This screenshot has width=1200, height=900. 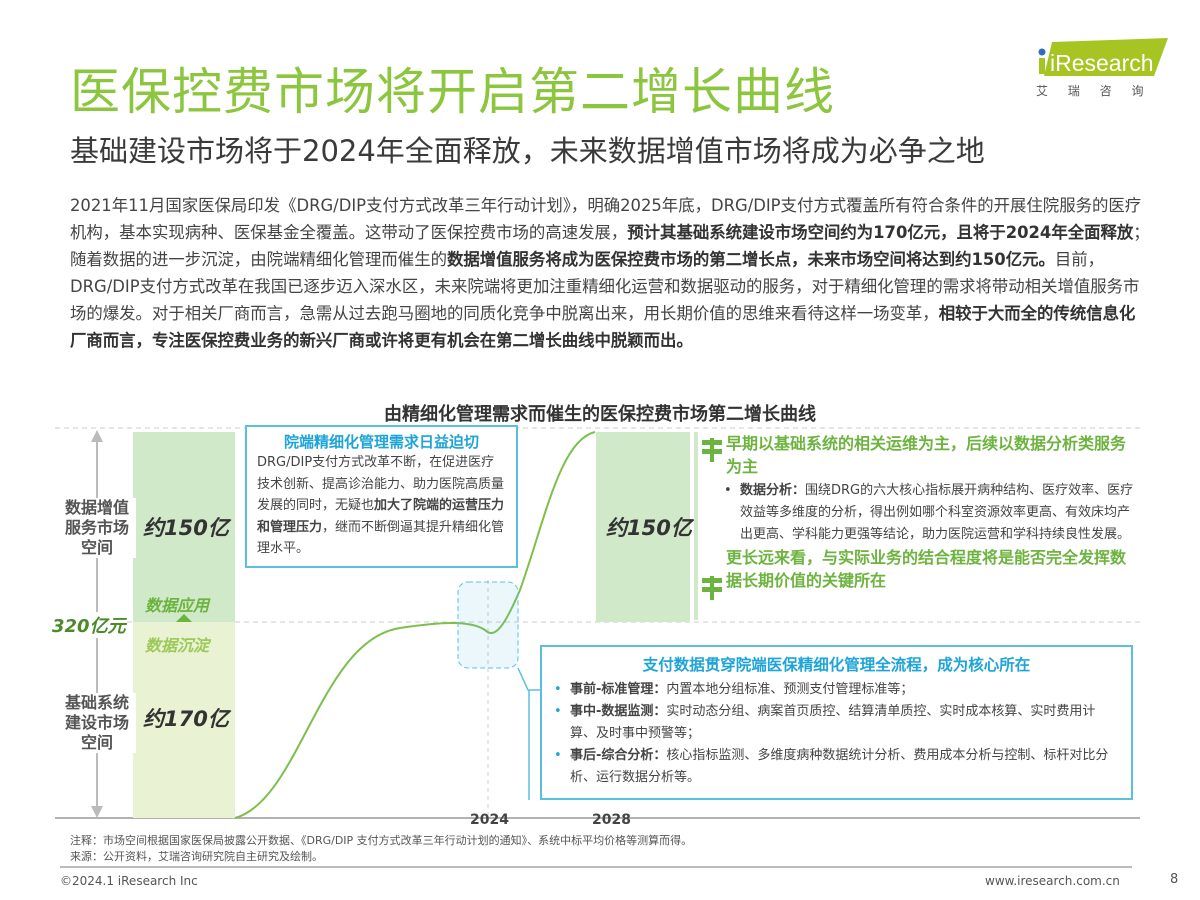 I want to click on bar-top-value: 约150亿, so click(x=186, y=528).